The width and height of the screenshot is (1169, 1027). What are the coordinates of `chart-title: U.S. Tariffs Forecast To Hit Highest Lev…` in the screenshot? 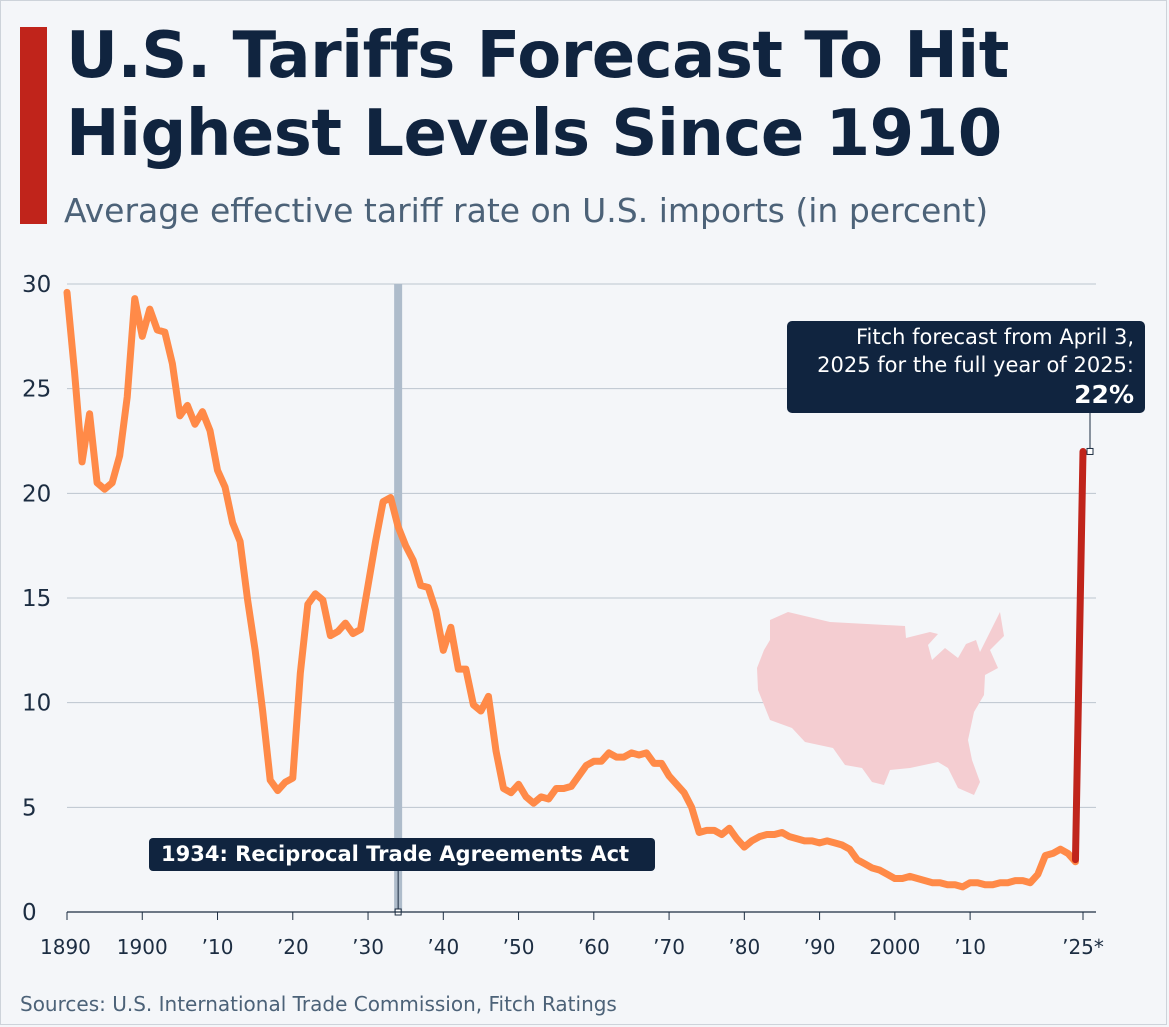 It's located at (537, 95).